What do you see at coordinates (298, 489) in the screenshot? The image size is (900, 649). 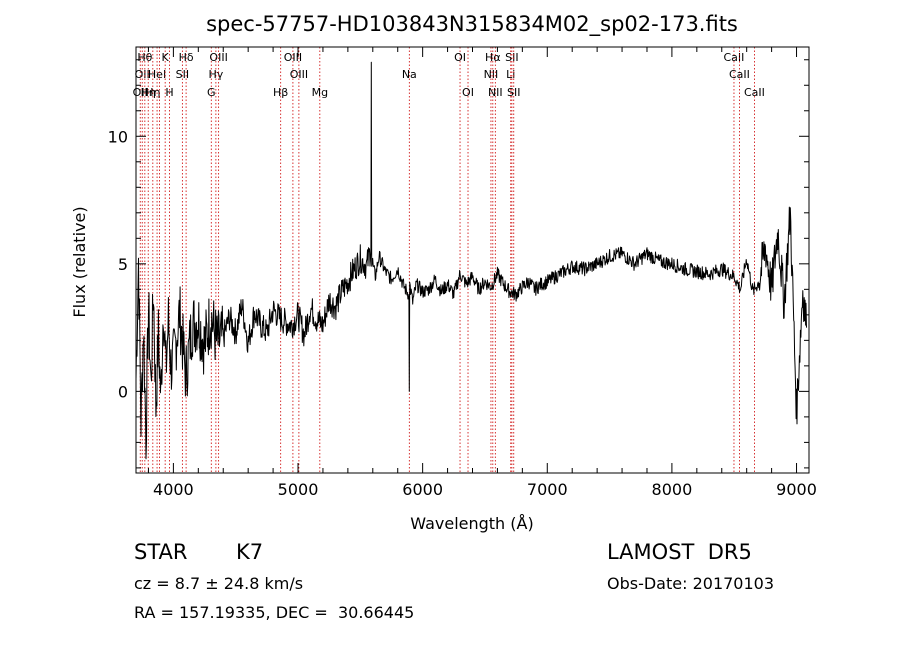 I see `x-tick-label: 5000` at bounding box center [298, 489].